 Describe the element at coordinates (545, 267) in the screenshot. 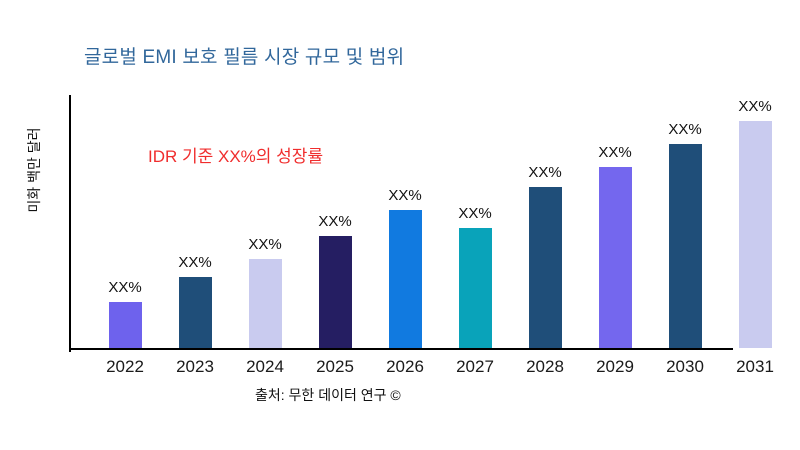

I see `bar-2028` at that location.